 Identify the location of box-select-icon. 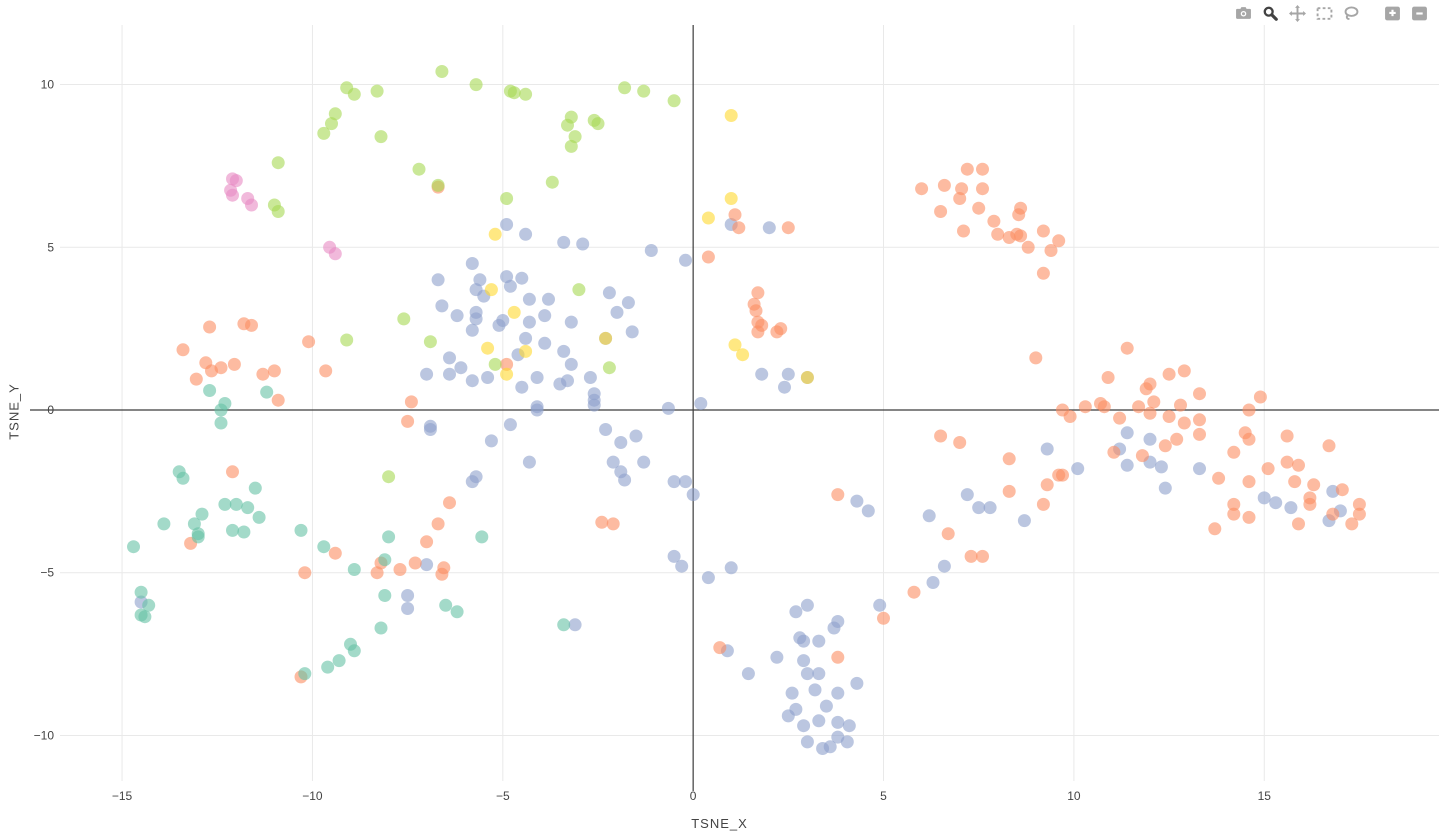
(1324, 13).